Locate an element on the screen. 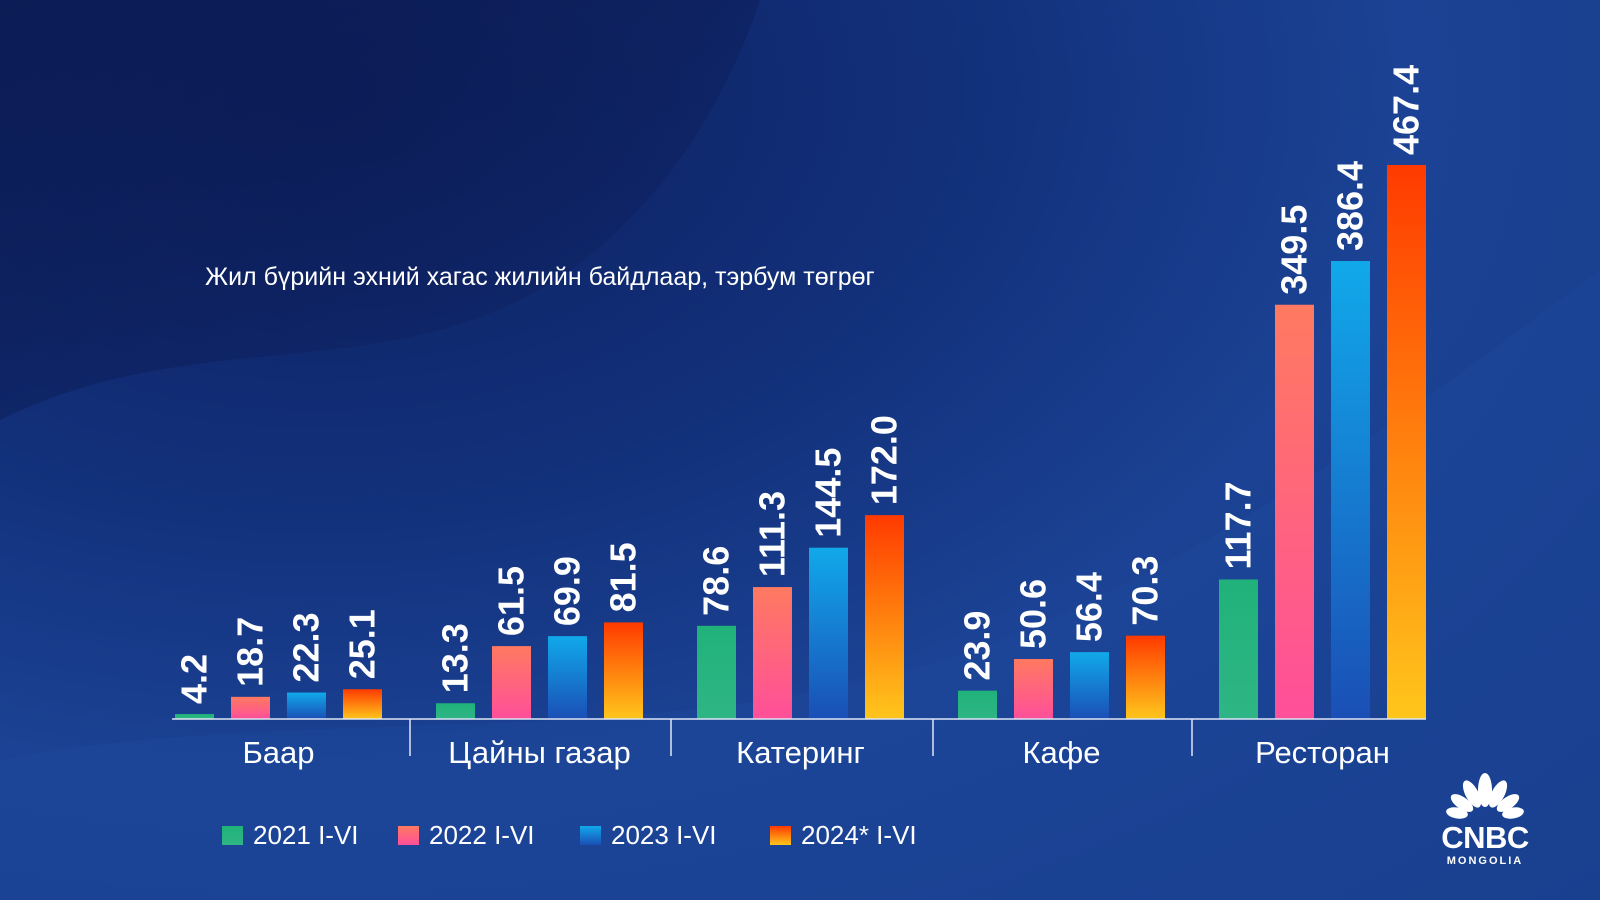  legend-swatch-2021 is located at coordinates (232, 835).